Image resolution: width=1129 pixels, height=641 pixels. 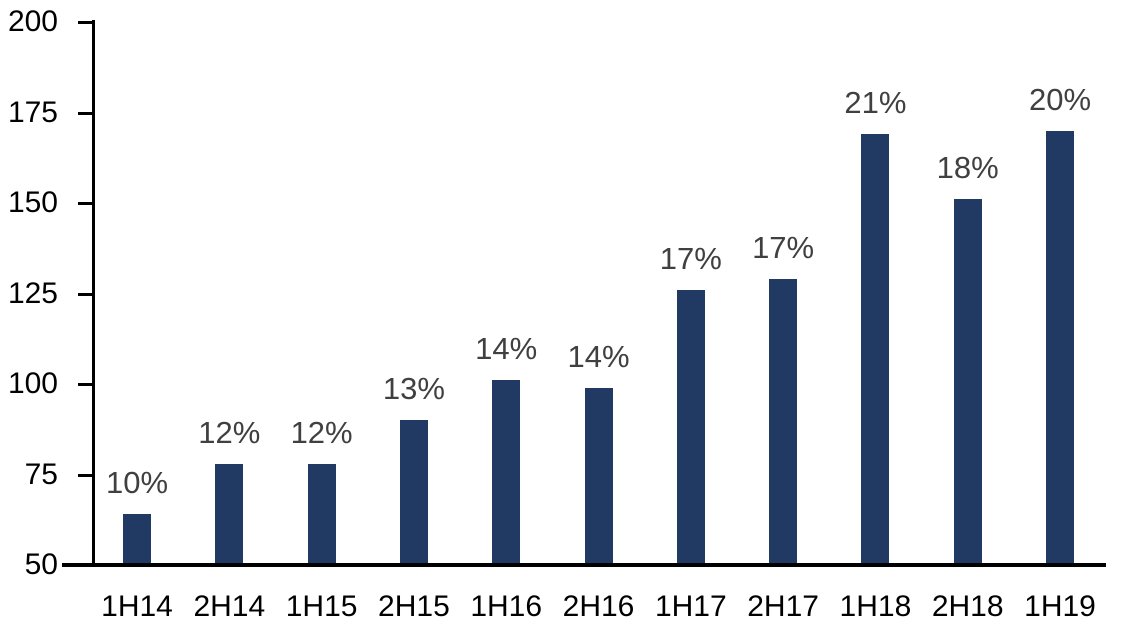 What do you see at coordinates (41, 564) in the screenshot?
I see `y-axis-label: 50` at bounding box center [41, 564].